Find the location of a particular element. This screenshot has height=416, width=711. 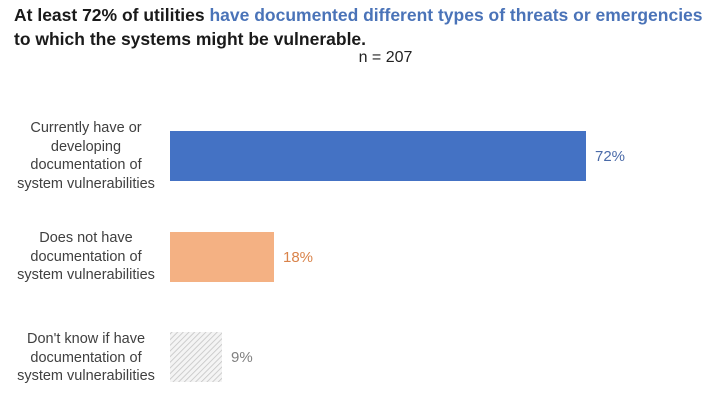

sample-size: n = 207 is located at coordinates (385, 57).